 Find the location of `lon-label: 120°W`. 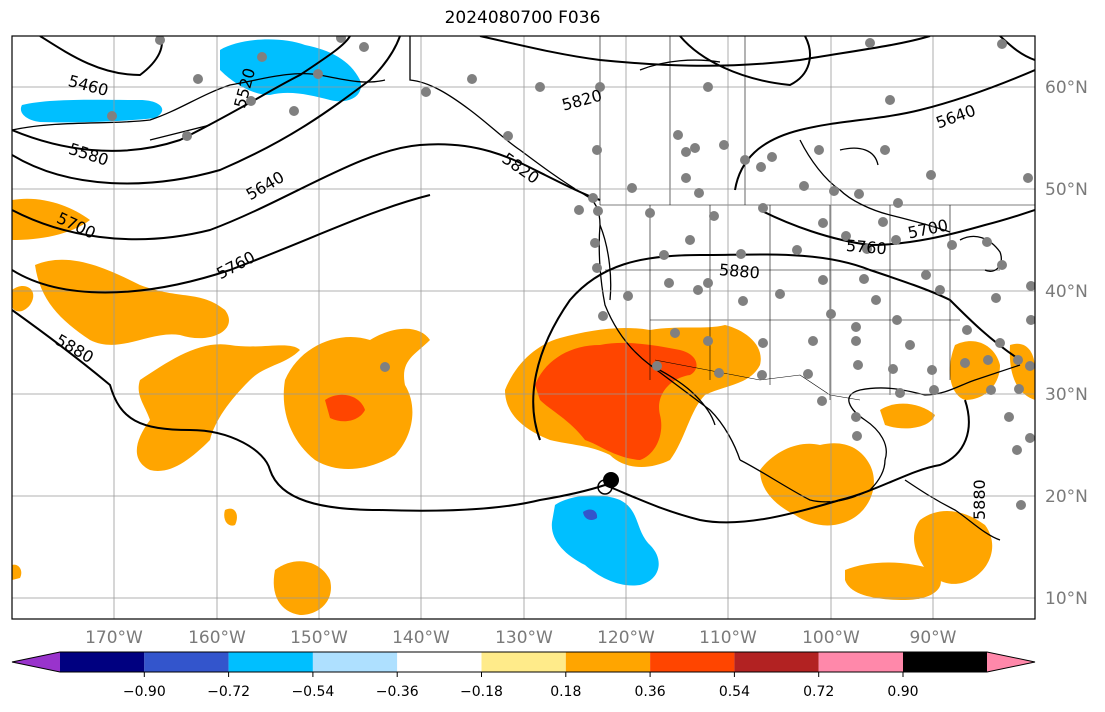

lon-label: 120°W is located at coordinates (626, 638).